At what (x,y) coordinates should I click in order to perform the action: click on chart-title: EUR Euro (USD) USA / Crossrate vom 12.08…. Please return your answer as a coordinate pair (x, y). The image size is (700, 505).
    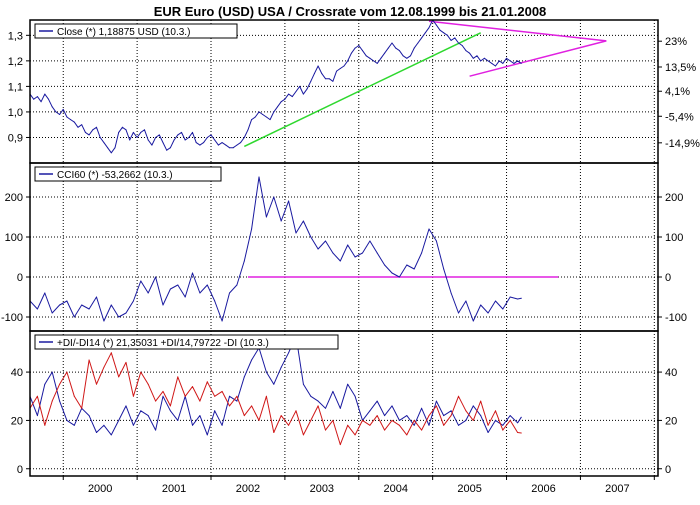
    Looking at the image, I should click on (350, 11).